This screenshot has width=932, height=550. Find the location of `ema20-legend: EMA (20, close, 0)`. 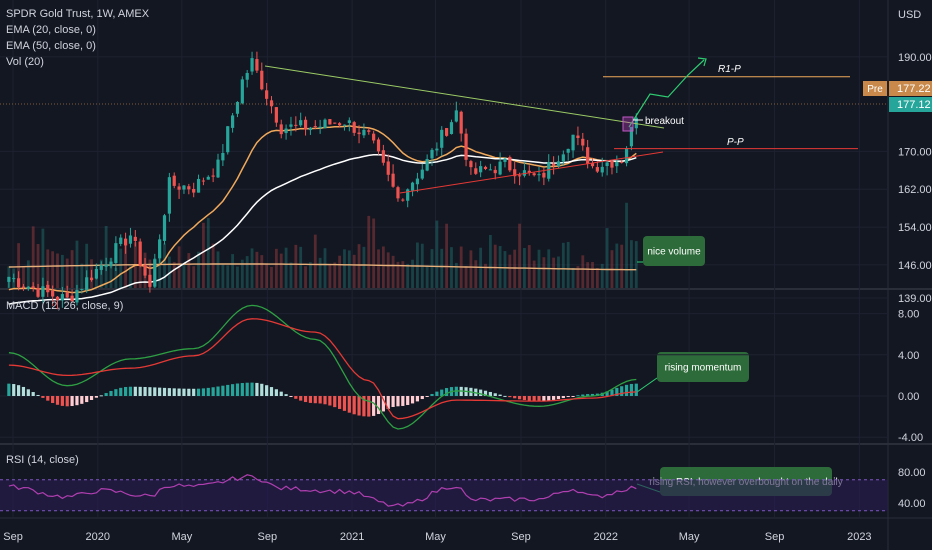

ema20-legend: EMA (20, close, 0) is located at coordinates (51, 30).